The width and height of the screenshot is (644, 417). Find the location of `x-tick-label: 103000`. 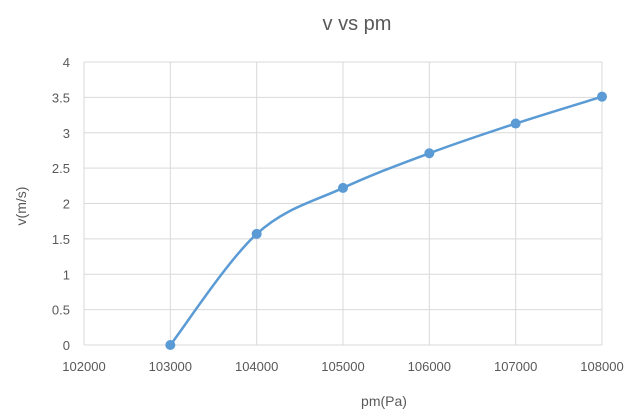

x-tick-label: 103000 is located at coordinates (170, 366).